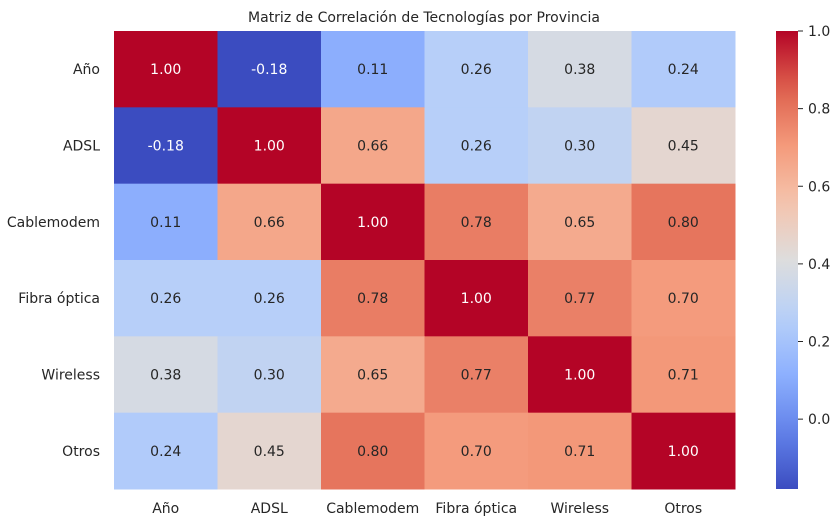 The width and height of the screenshot is (840, 529). What do you see at coordinates (787, 260) in the screenshot?
I see `colorbar-gradient` at bounding box center [787, 260].